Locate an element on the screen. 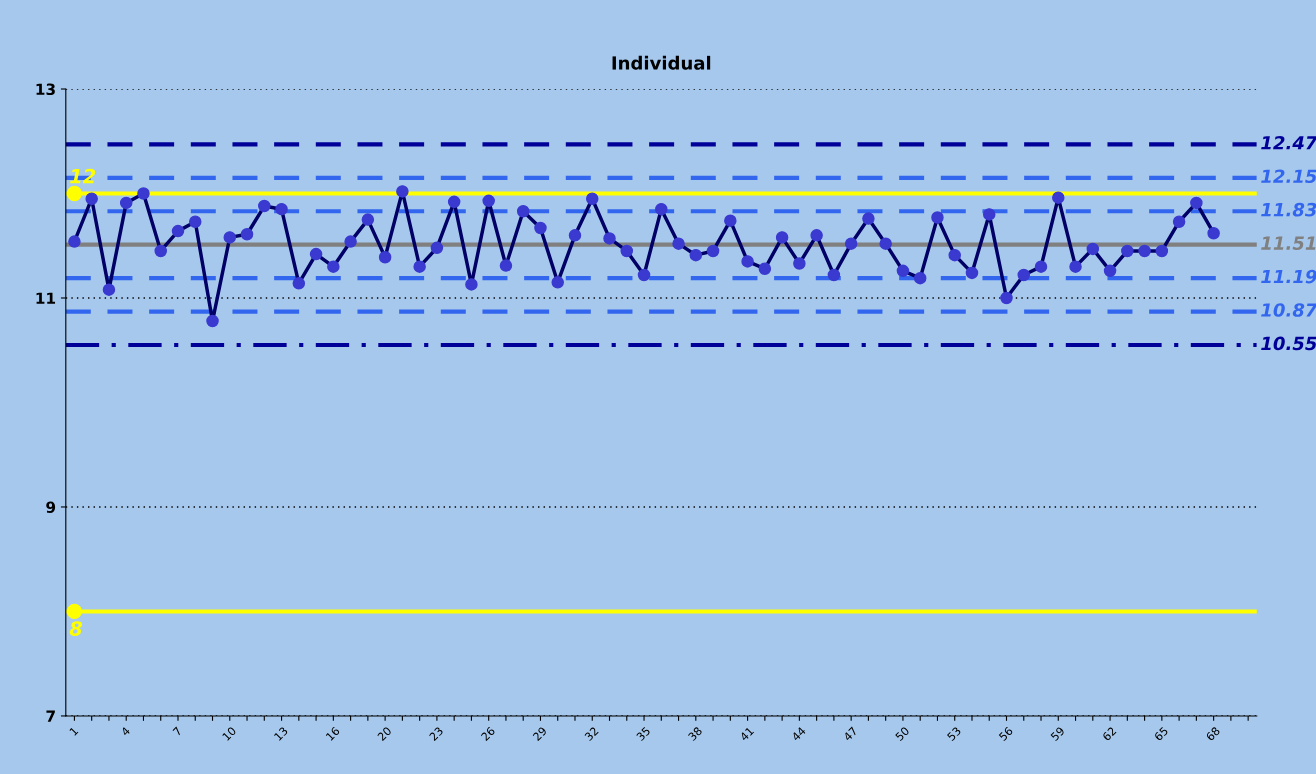 This screenshot has height=774, width=1316. x-tick-label: 32 is located at coordinates (591, 734).